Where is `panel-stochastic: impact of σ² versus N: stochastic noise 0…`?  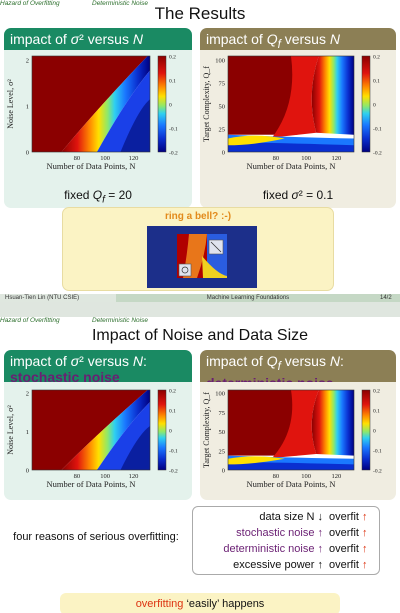 panel-stochastic: impact of σ² versus N: stochastic noise 0… is located at coordinates (98, 425).